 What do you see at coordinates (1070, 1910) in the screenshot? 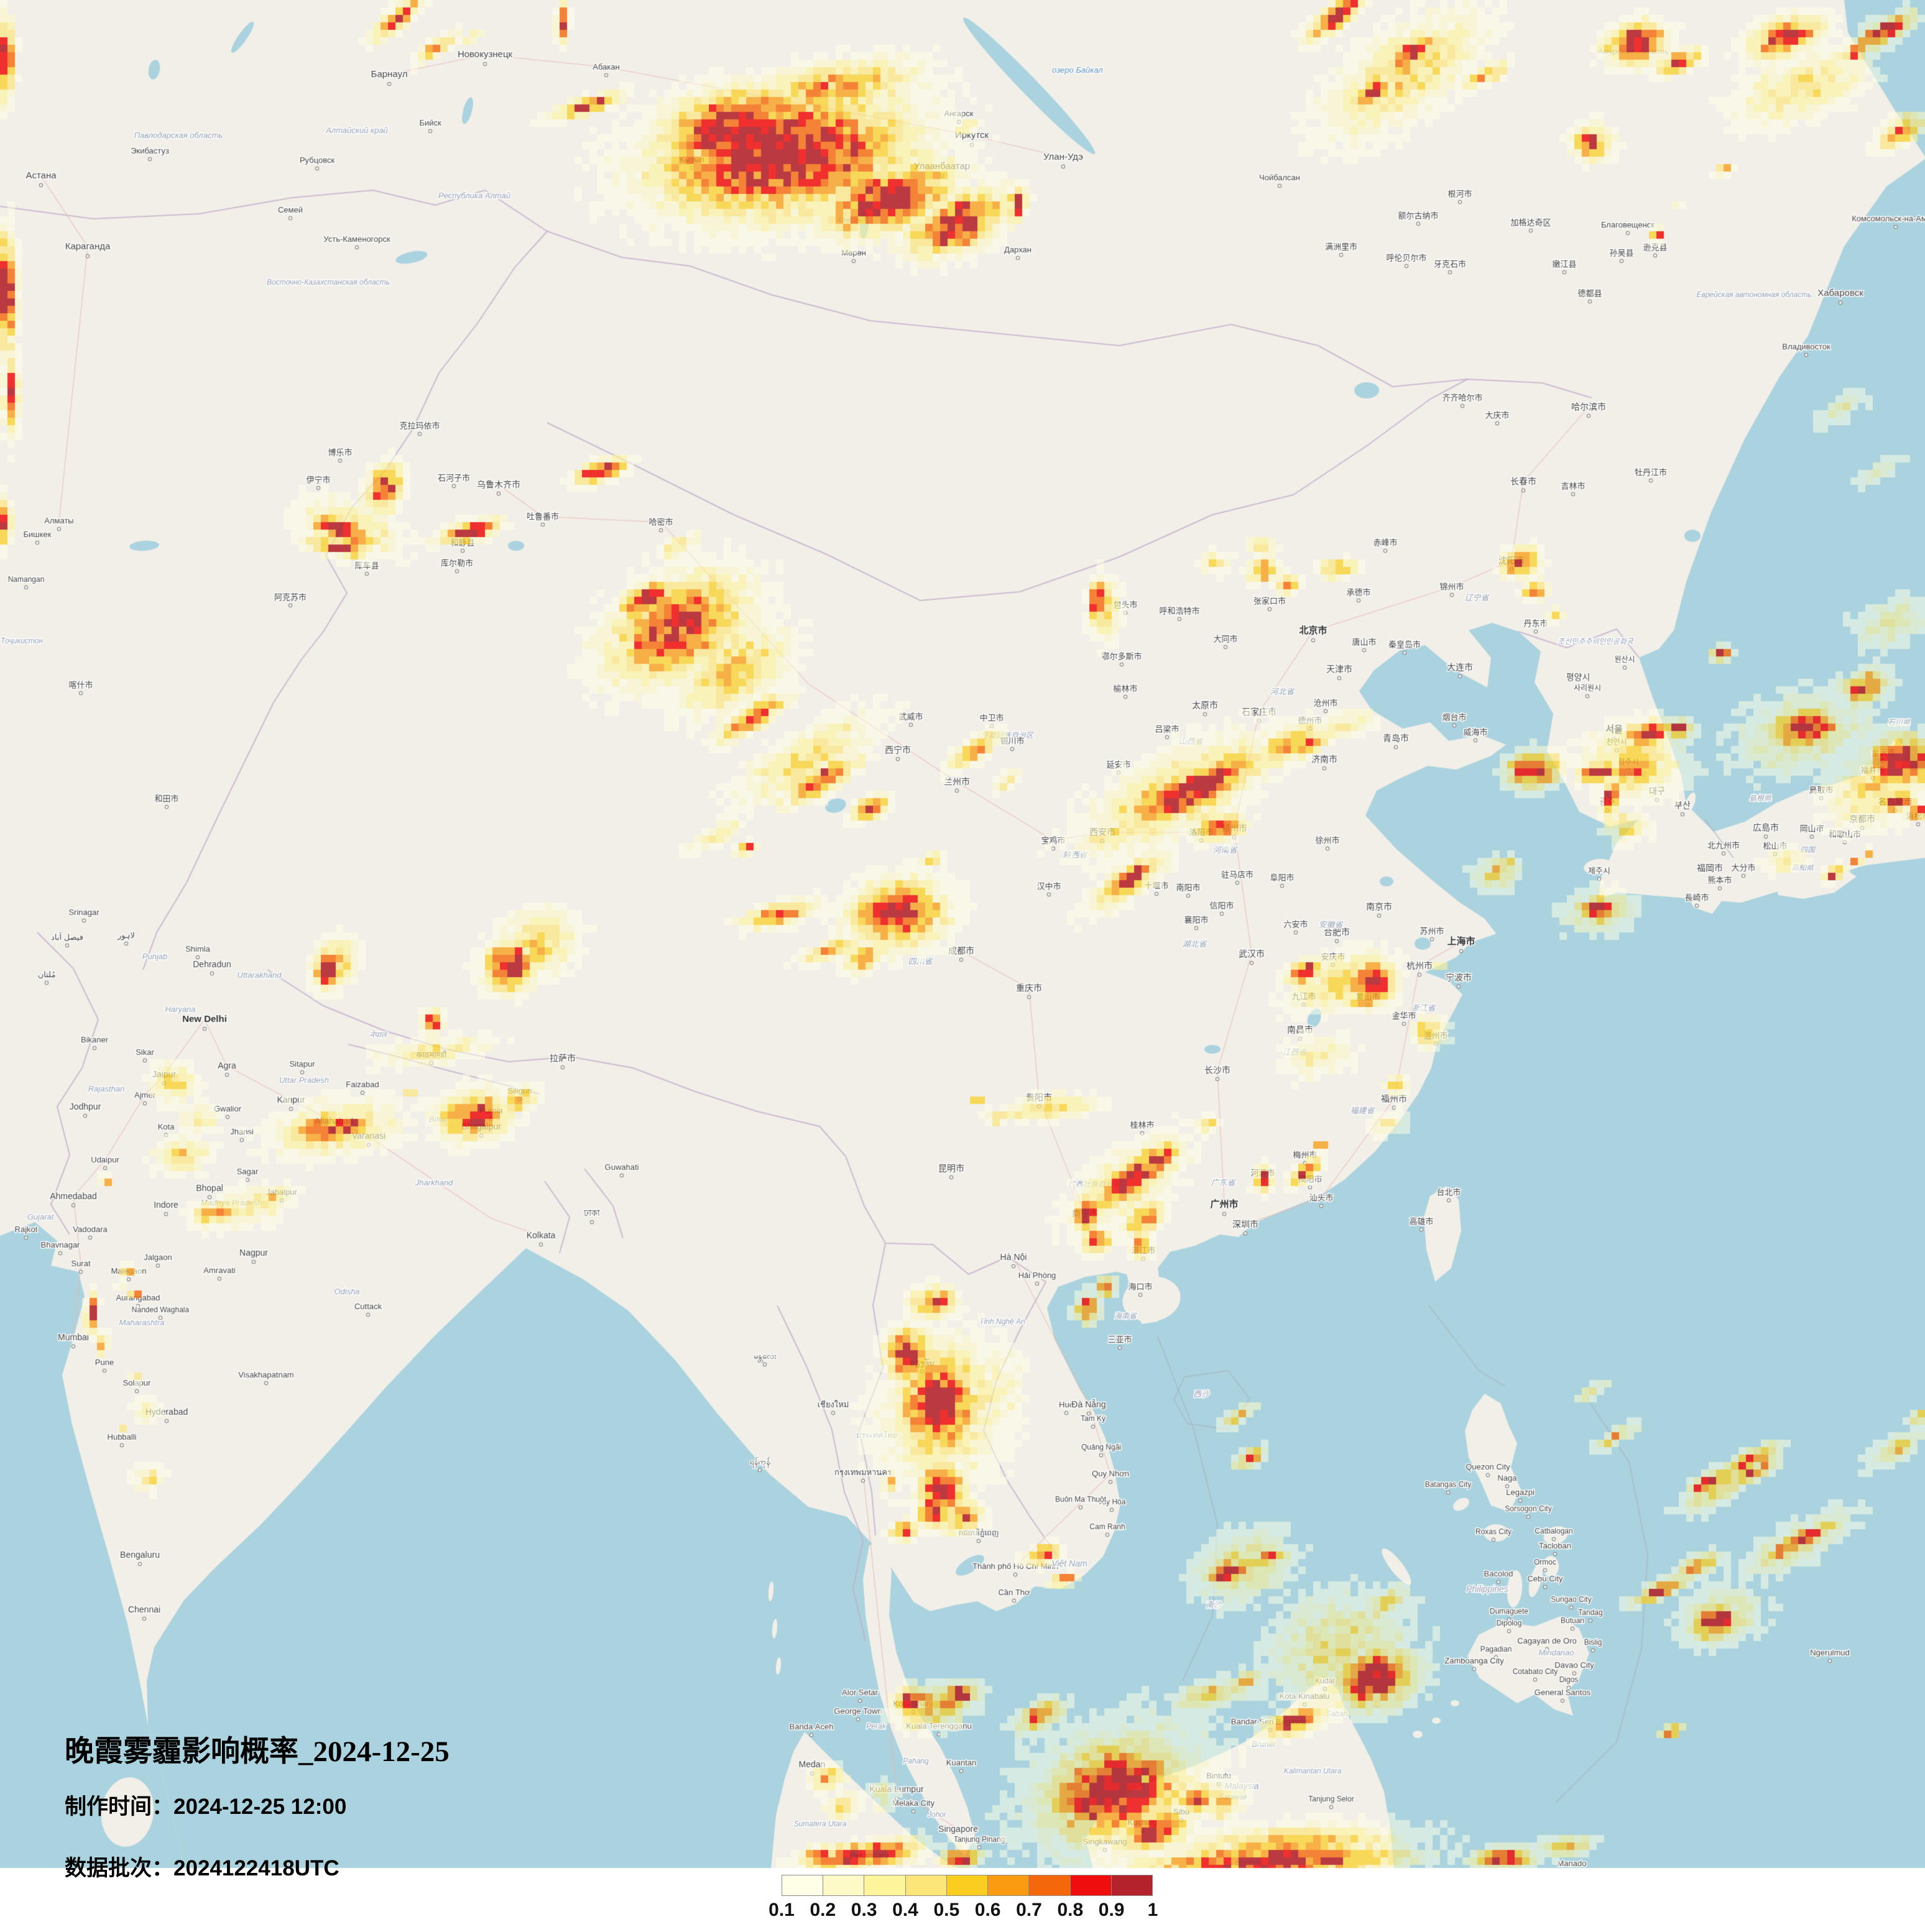
I see `legend-tick-0.8: 0.8` at bounding box center [1070, 1910].